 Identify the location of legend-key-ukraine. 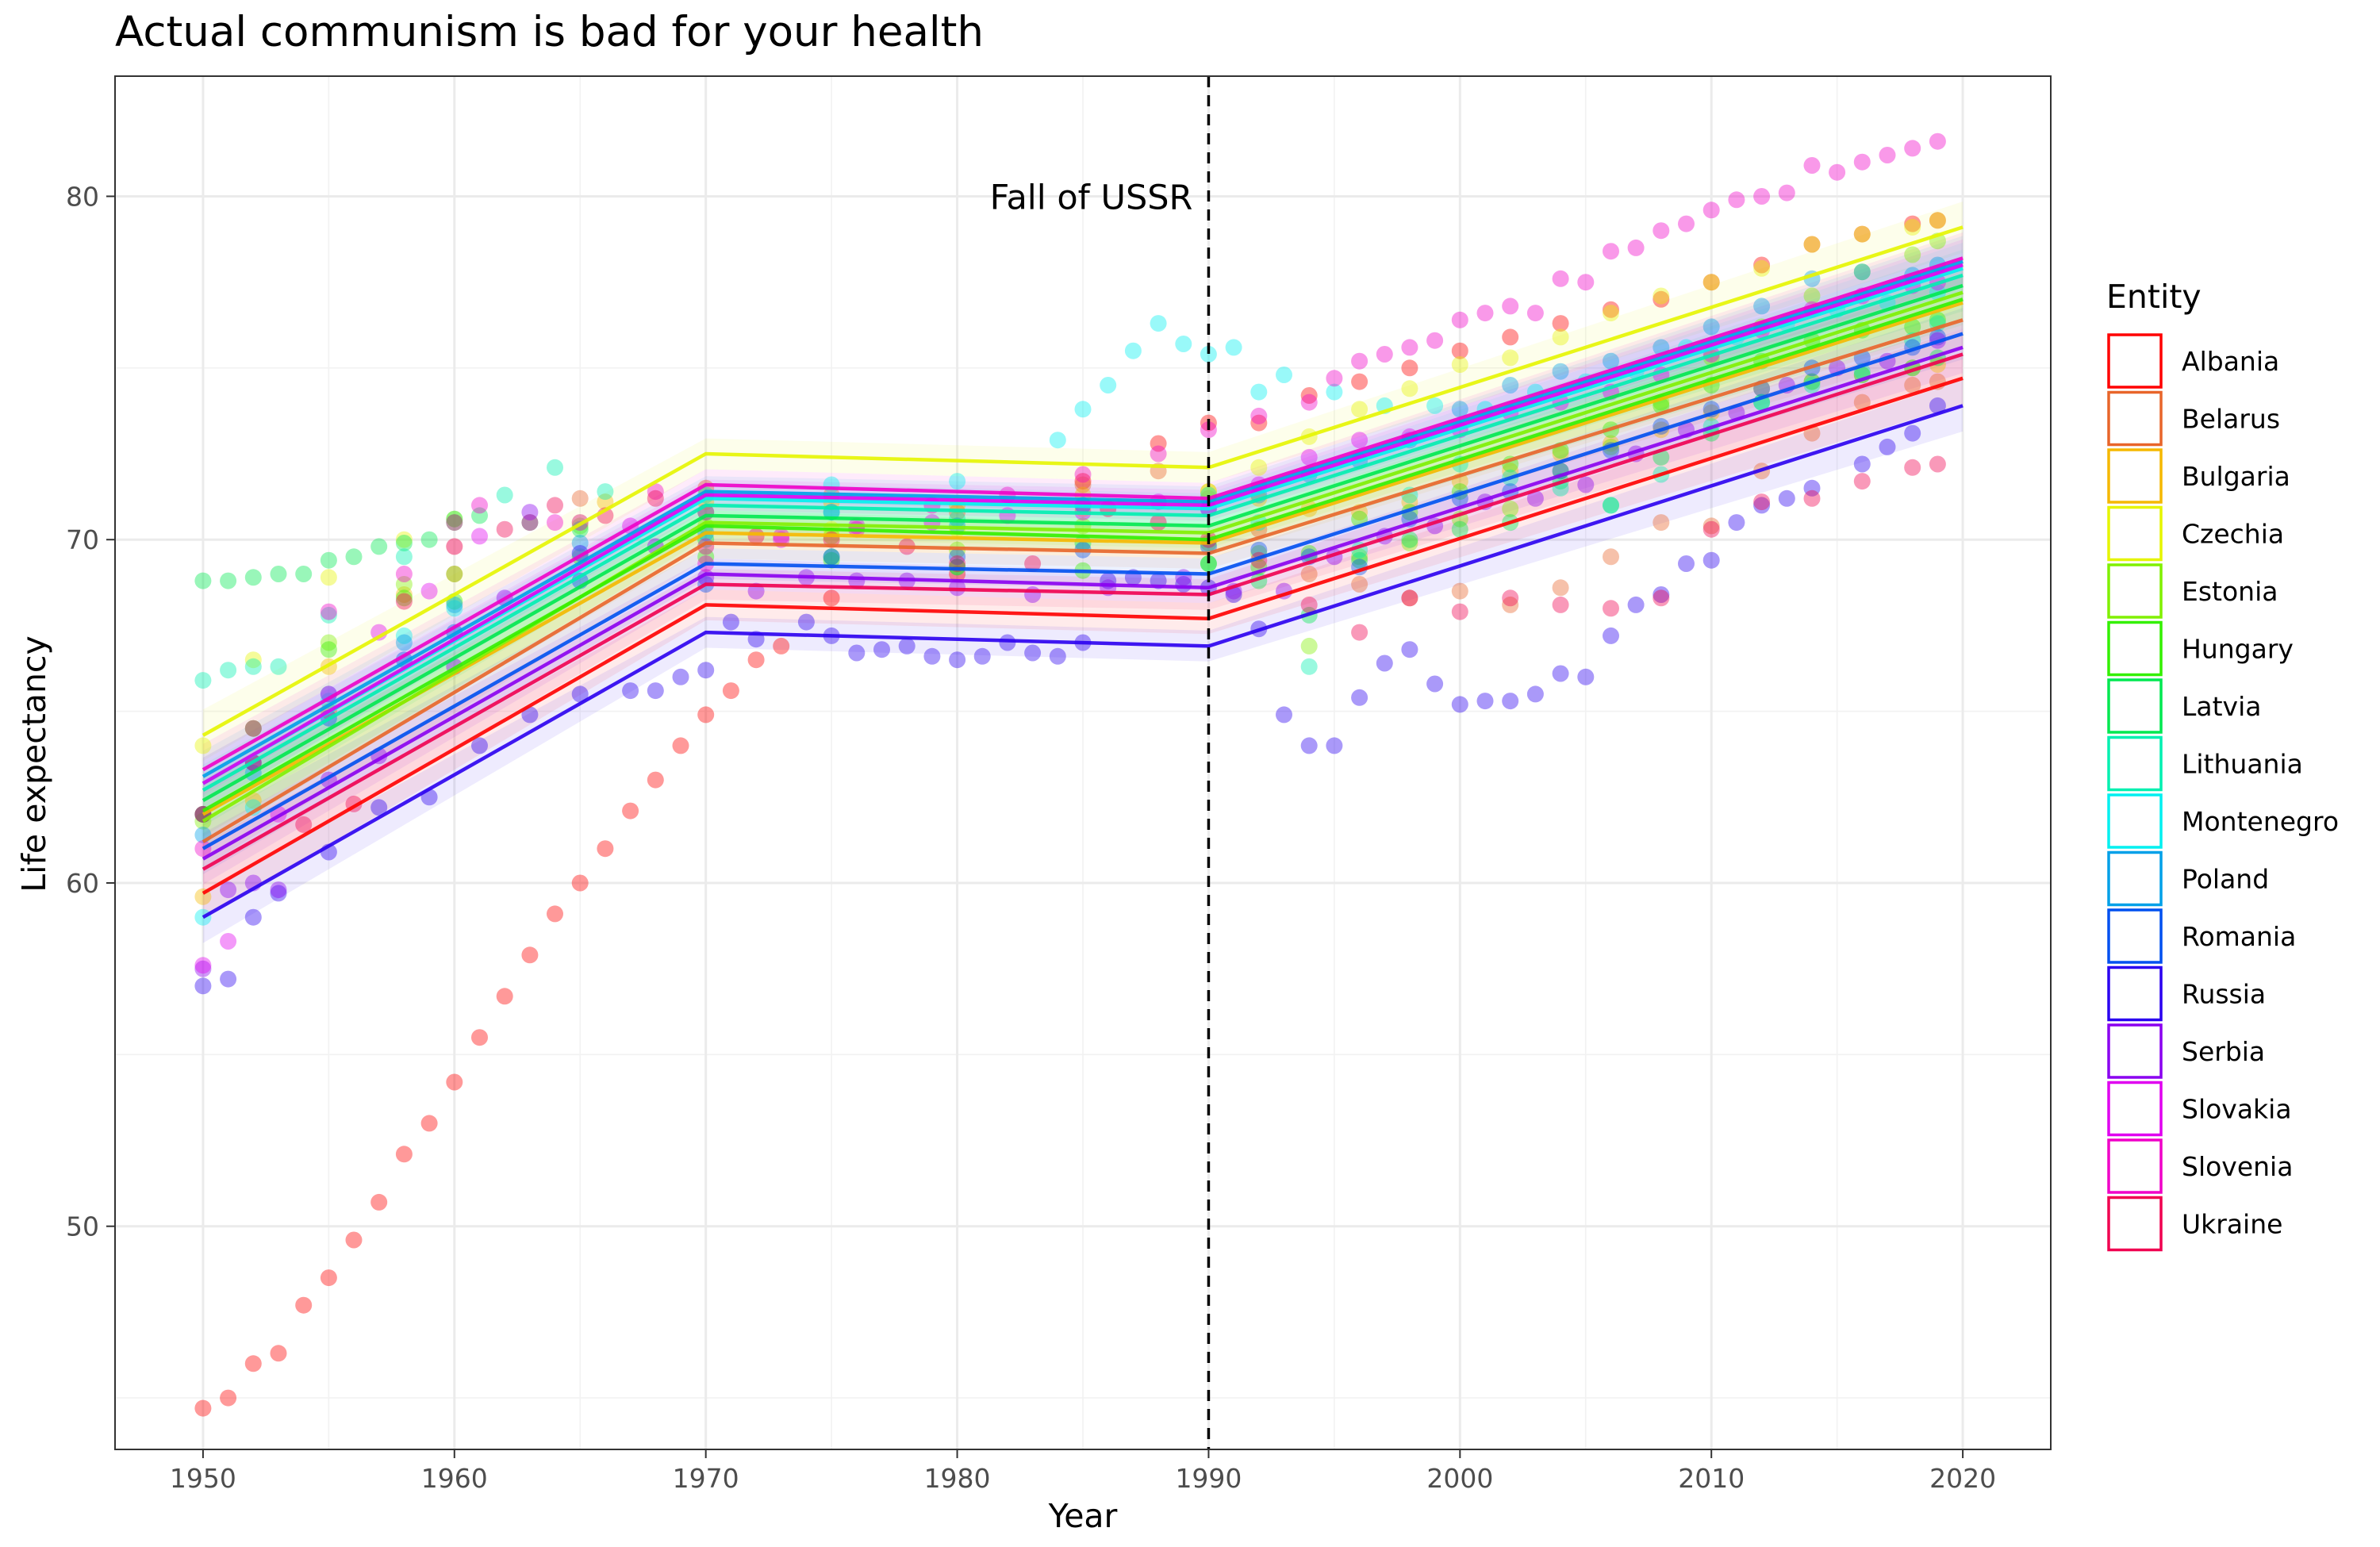
(2135, 1224).